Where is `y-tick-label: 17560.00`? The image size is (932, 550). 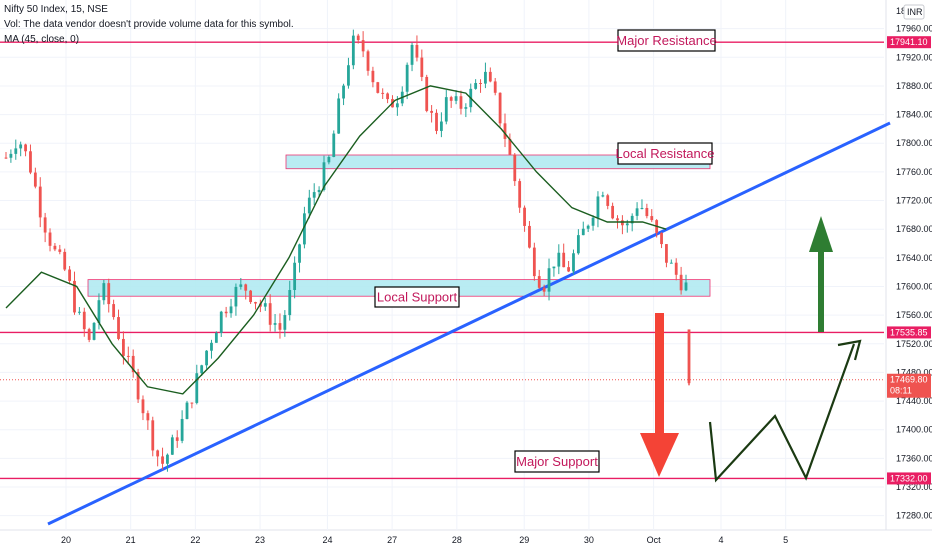
y-tick-label: 17560.00 is located at coordinates (914, 315).